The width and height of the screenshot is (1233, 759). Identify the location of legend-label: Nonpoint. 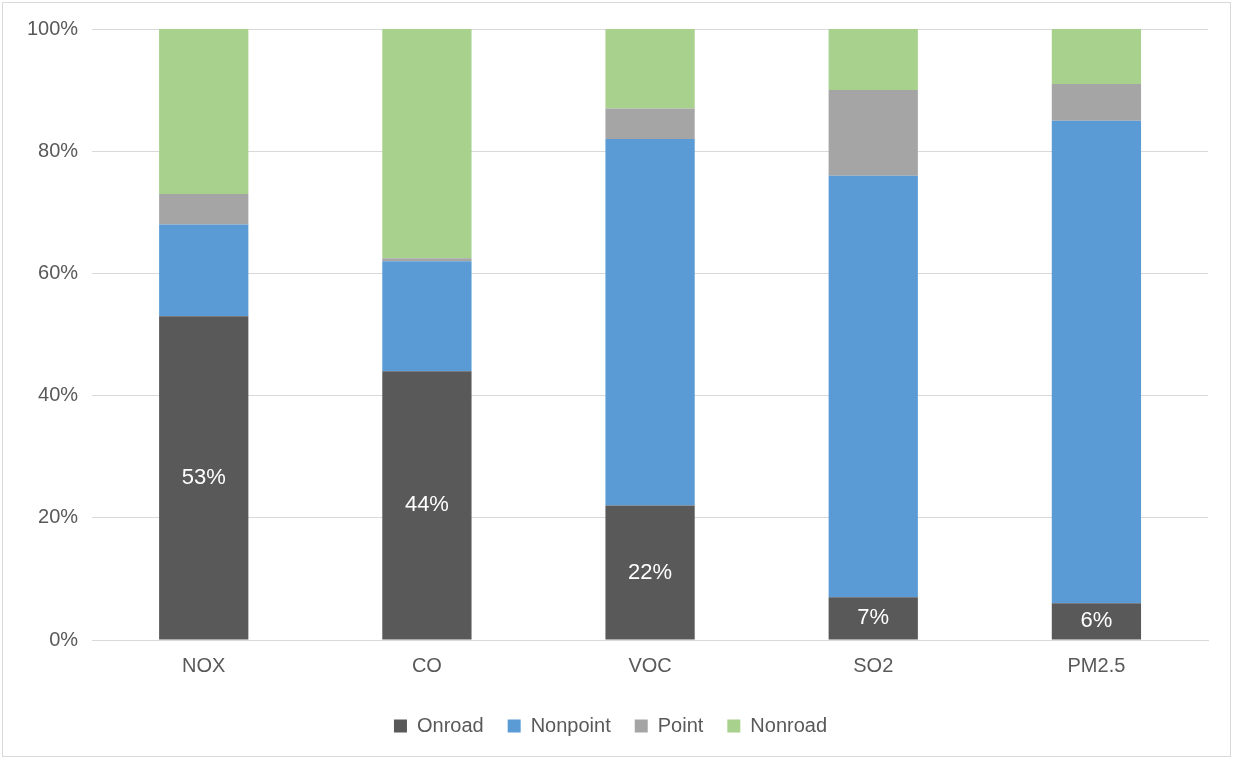
(571, 724).